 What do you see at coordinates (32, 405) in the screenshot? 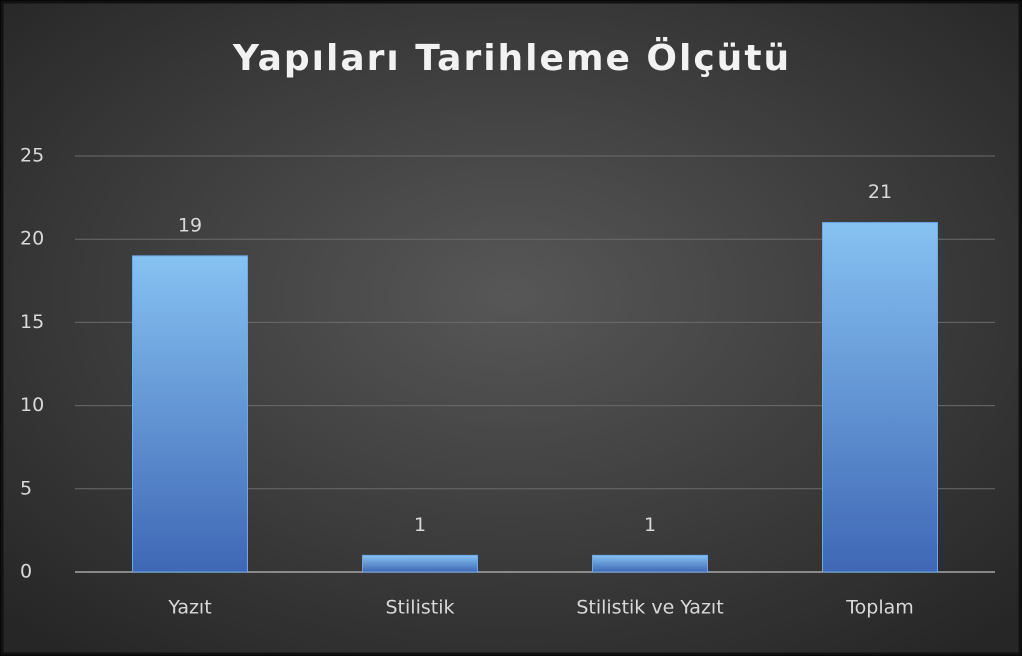
I see `y-tick-label: 10` at bounding box center [32, 405].